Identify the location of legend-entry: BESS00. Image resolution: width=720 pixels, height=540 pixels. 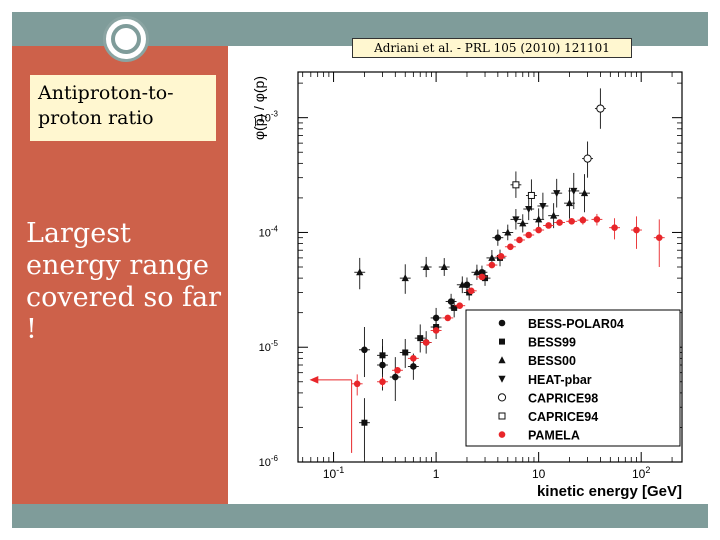
(537, 361).